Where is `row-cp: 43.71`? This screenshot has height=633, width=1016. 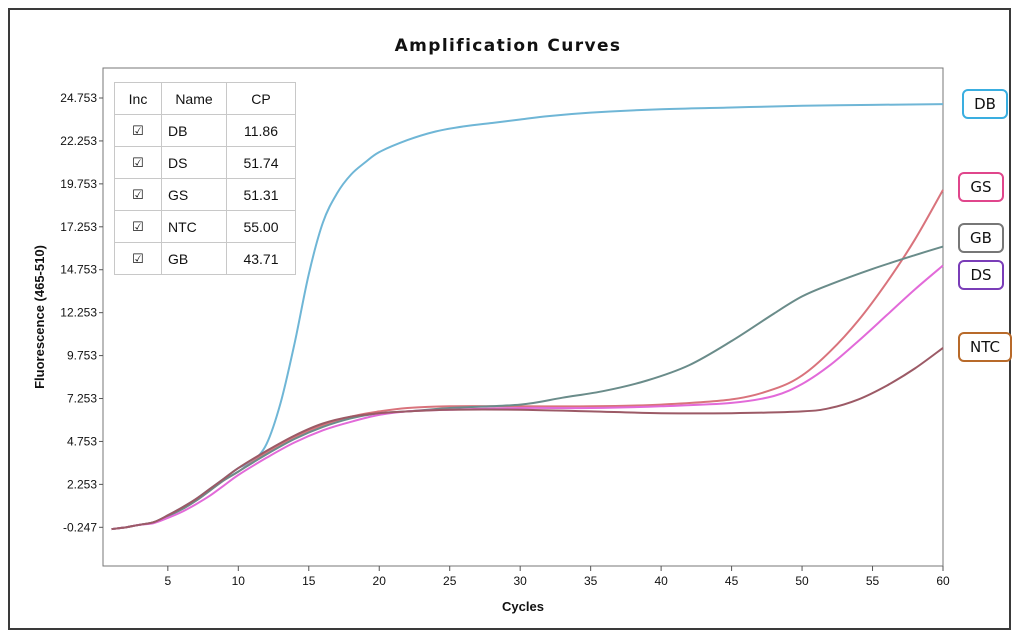 row-cp: 43.71 is located at coordinates (261, 258).